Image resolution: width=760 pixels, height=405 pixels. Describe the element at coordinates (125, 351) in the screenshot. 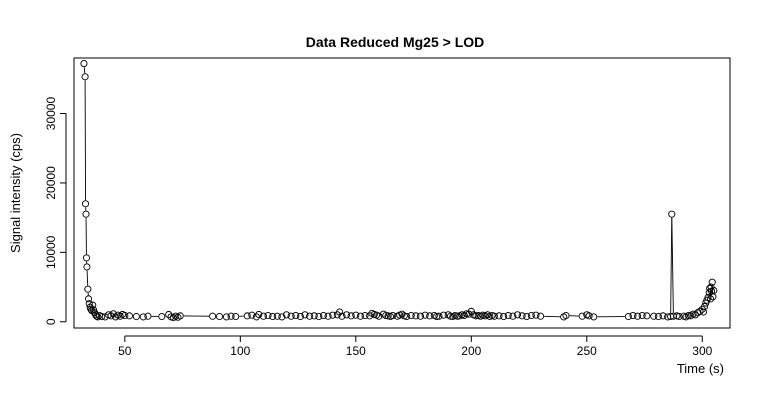

I see `x-tick-label: 50` at that location.